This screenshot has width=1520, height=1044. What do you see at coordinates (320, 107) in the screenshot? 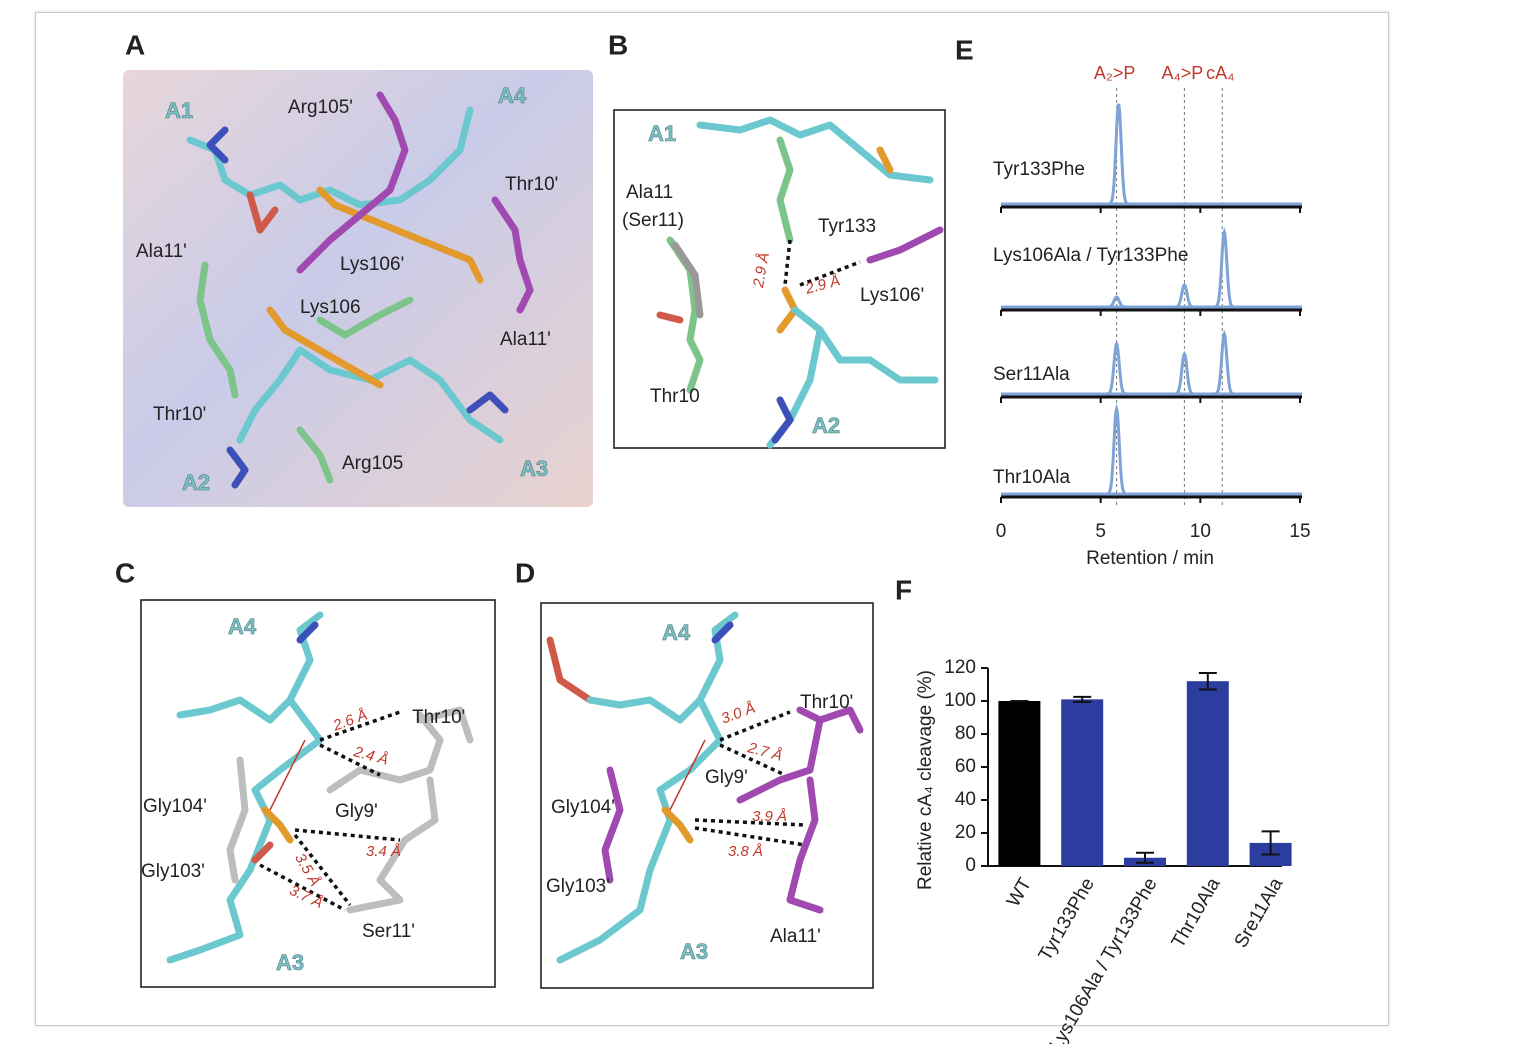
I see `residue-label: Arg105'` at bounding box center [320, 107].